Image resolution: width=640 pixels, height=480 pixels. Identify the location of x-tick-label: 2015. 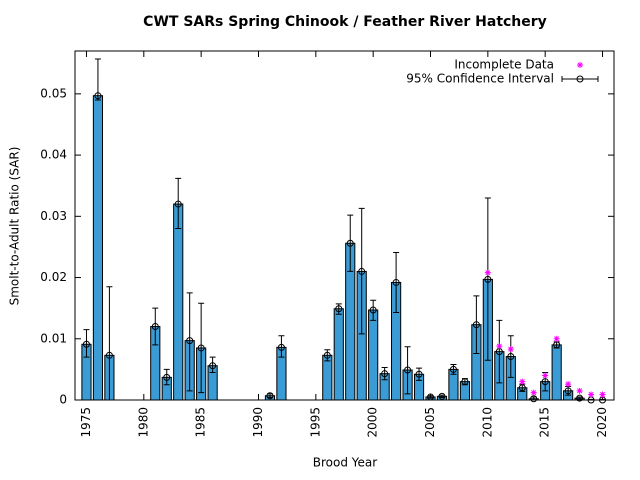
(545, 422).